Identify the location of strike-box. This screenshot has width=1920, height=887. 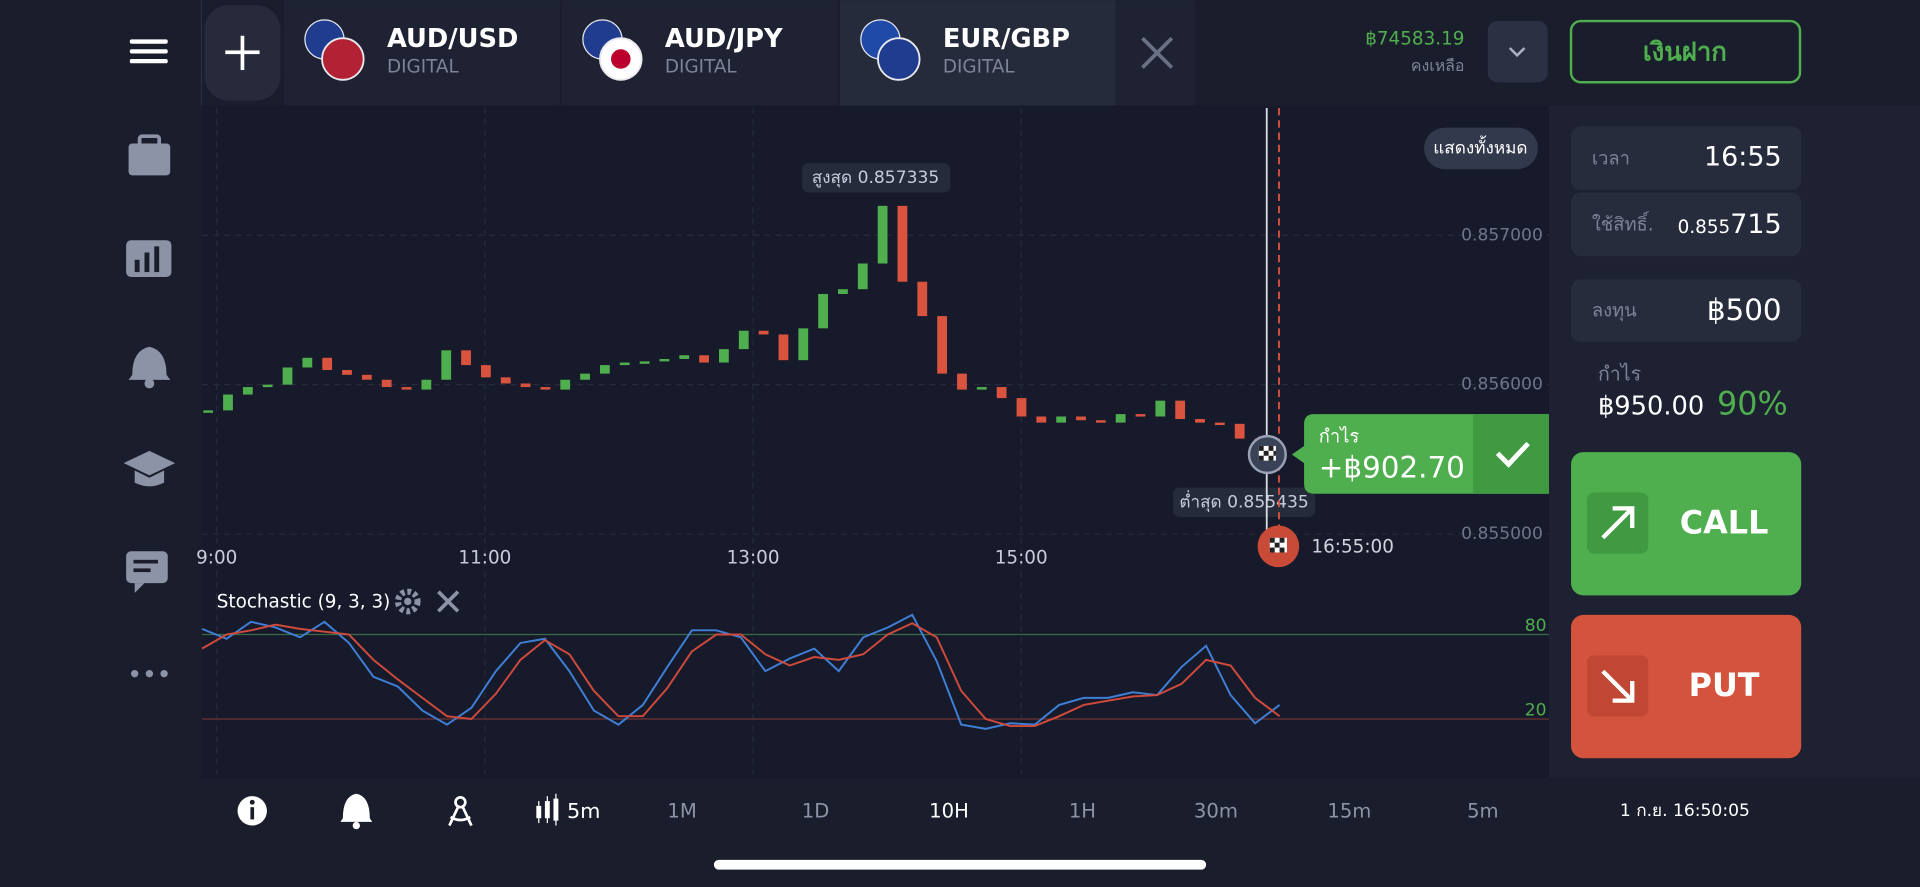
(1686, 224).